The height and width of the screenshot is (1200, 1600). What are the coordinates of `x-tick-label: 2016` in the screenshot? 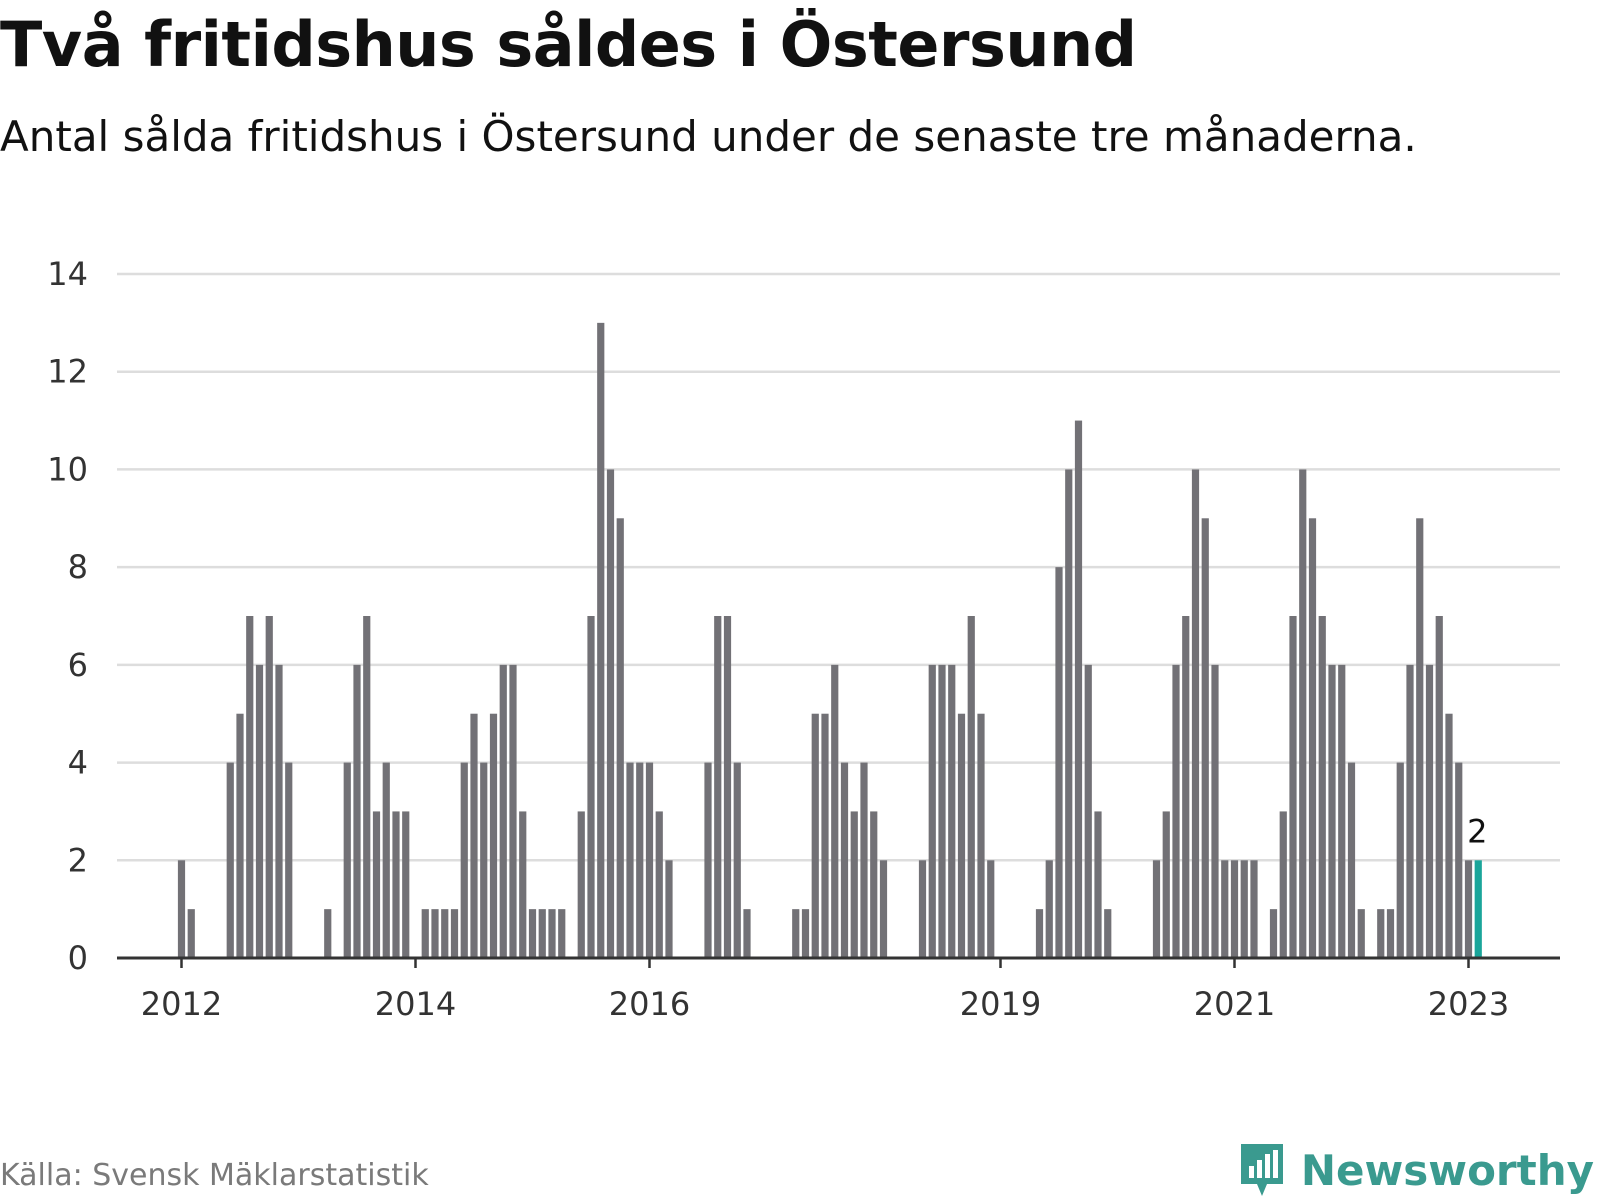 It's located at (649, 1004).